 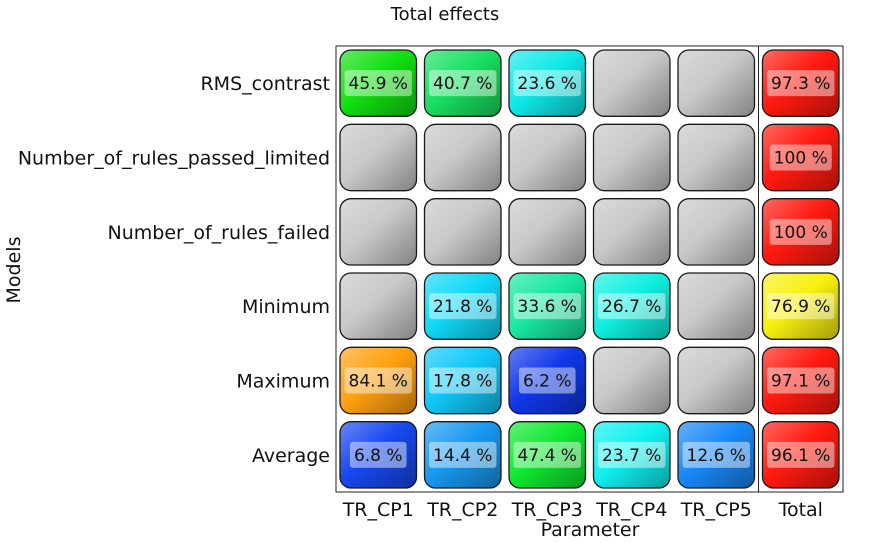 I want to click on heatmap-cell: 23.7 %, so click(x=631, y=455).